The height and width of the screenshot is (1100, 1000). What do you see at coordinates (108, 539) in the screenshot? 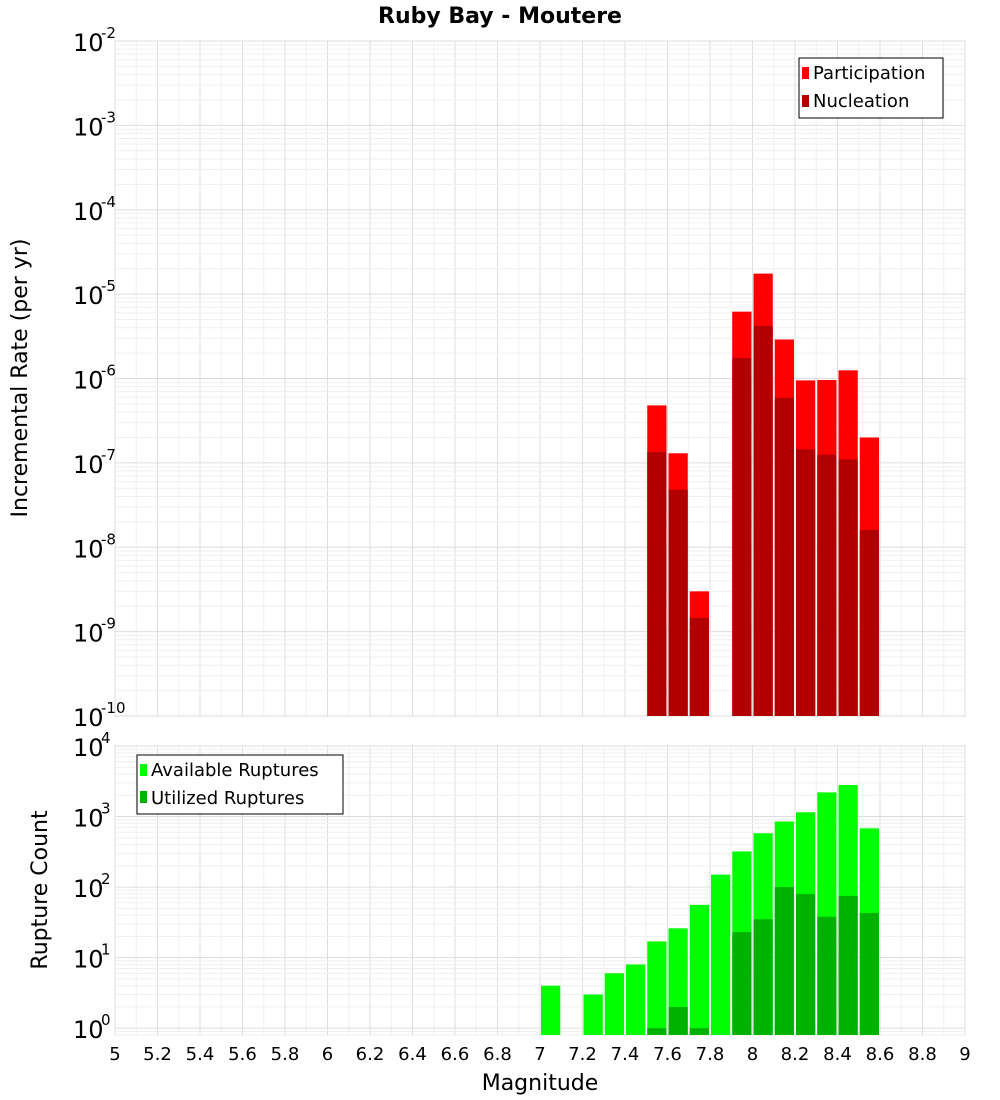
I see `top-y-tick-exponent: -8` at bounding box center [108, 539].